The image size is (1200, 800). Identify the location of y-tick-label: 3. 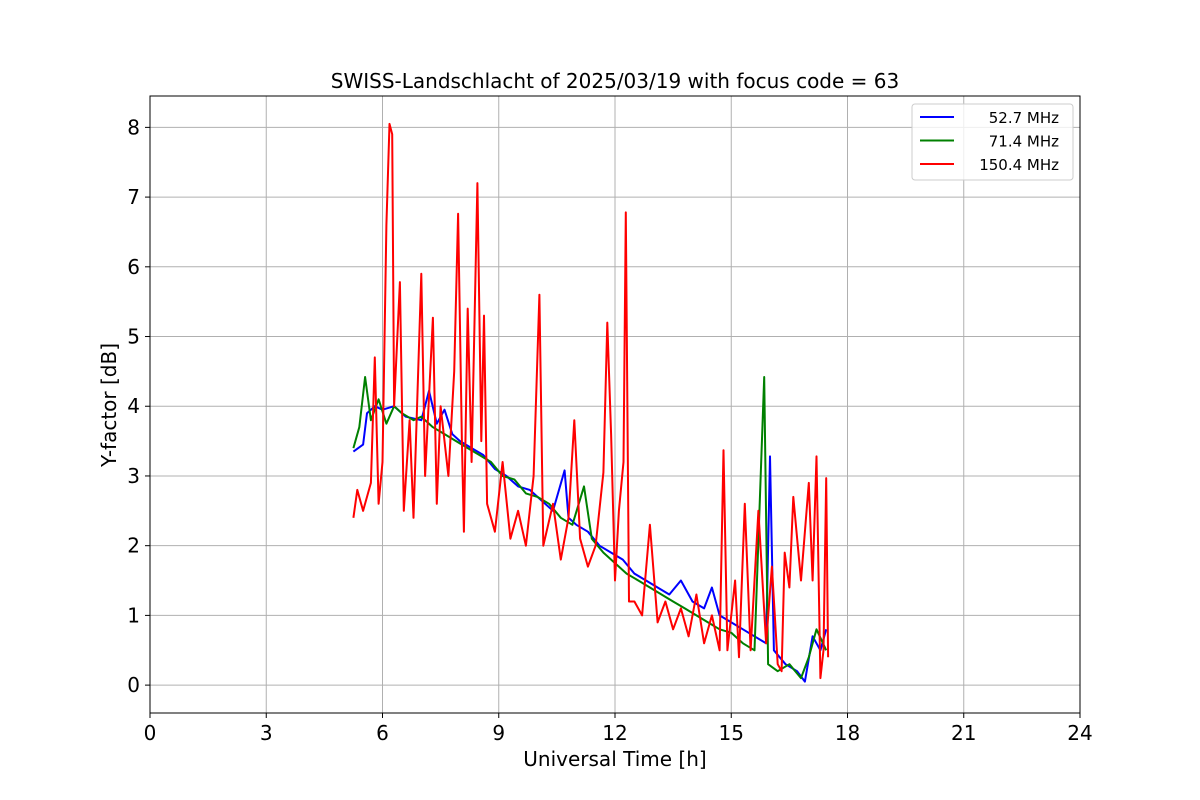
(133, 476).